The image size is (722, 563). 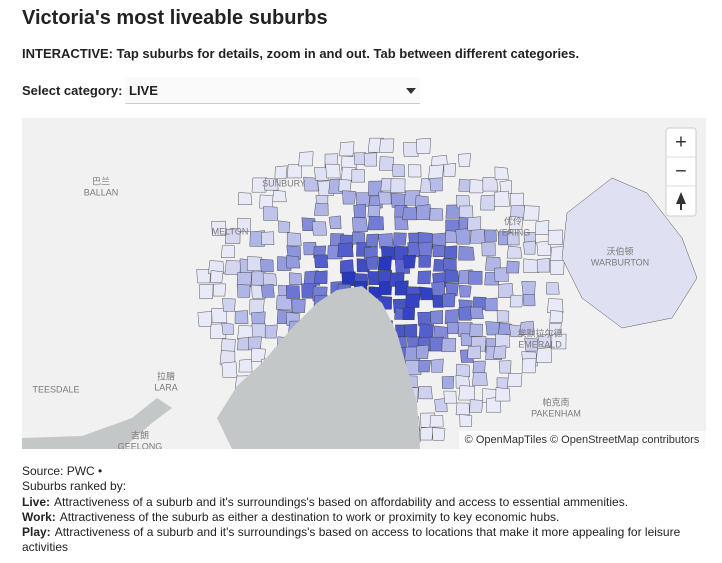 I want to click on compass, so click(x=681, y=198).